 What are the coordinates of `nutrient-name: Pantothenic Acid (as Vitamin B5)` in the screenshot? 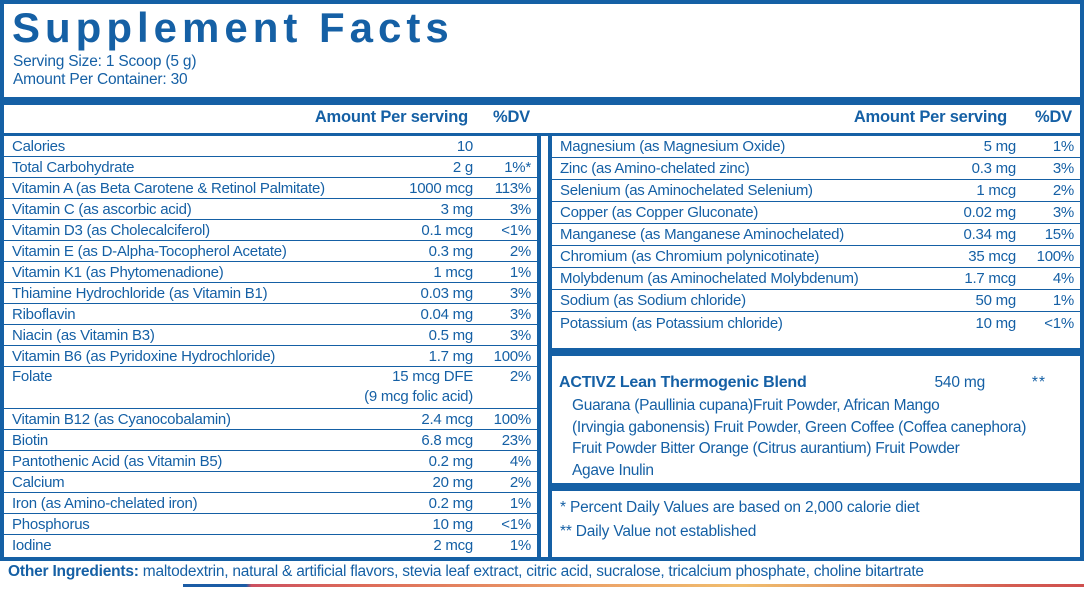 It's located at (117, 461).